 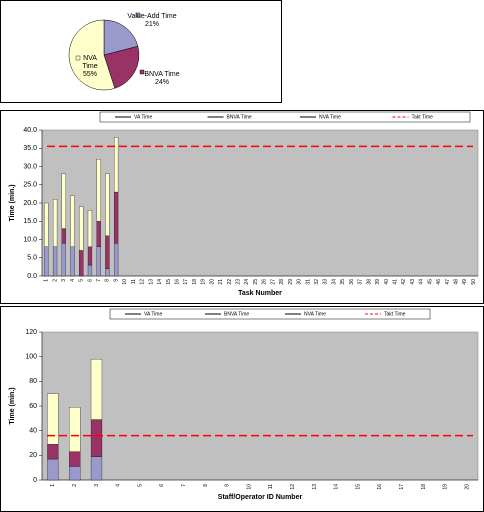 What do you see at coordinates (33, 455) in the screenshot?
I see `y-tick-label: 20` at bounding box center [33, 455].